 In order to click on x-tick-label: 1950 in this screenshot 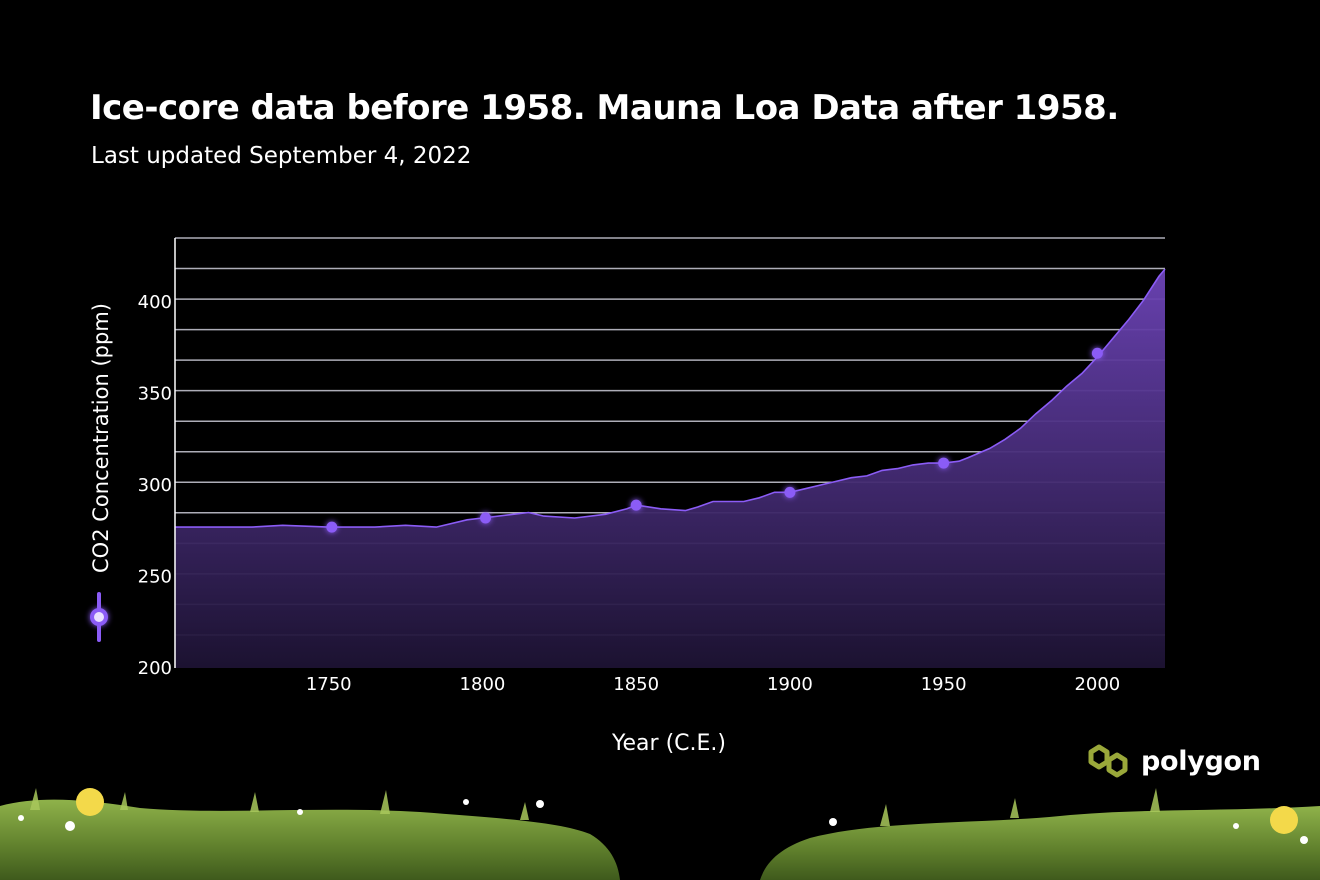, I will do `click(944, 684)`.